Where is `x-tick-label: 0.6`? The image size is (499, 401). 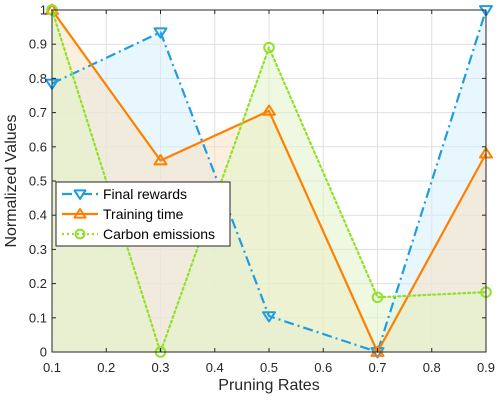 x-tick-label: 0.6 is located at coordinates (323, 367).